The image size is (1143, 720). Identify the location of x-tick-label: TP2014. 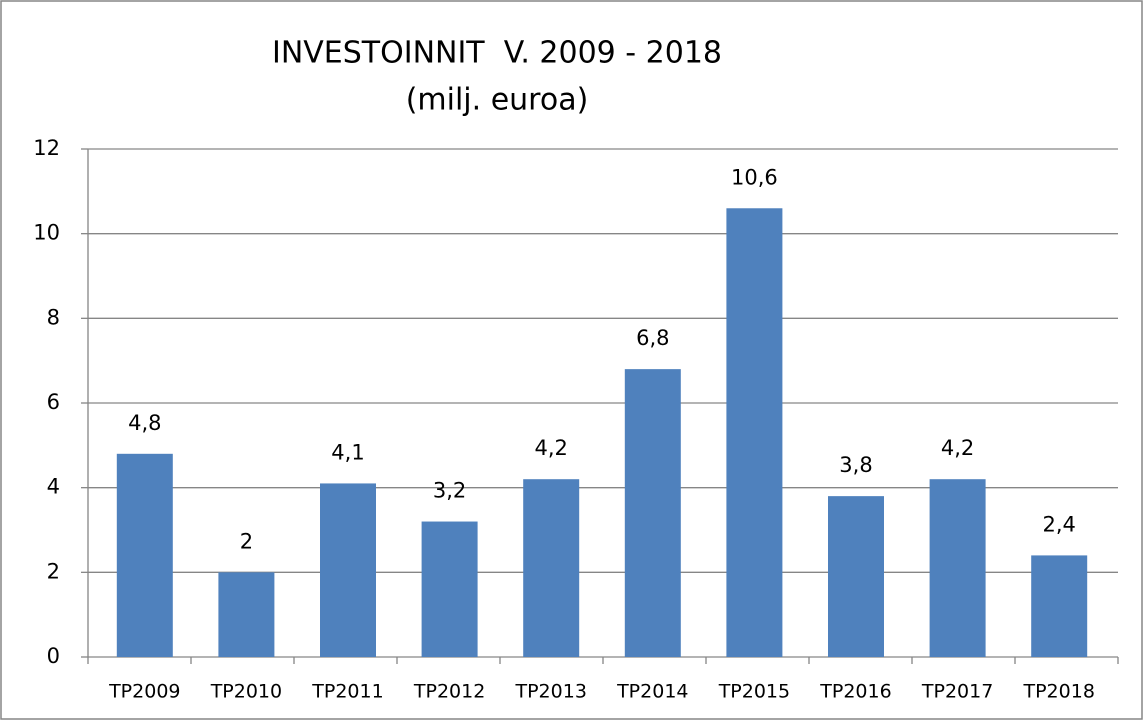
(652, 692).